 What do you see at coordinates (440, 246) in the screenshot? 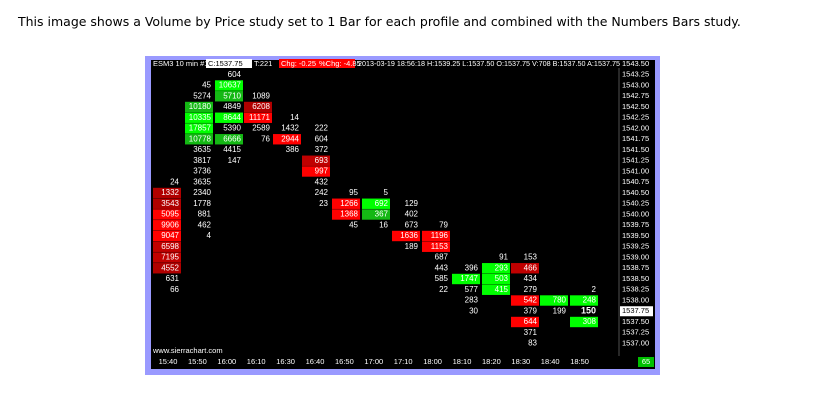
I see `cell-value: 1153` at bounding box center [440, 246].